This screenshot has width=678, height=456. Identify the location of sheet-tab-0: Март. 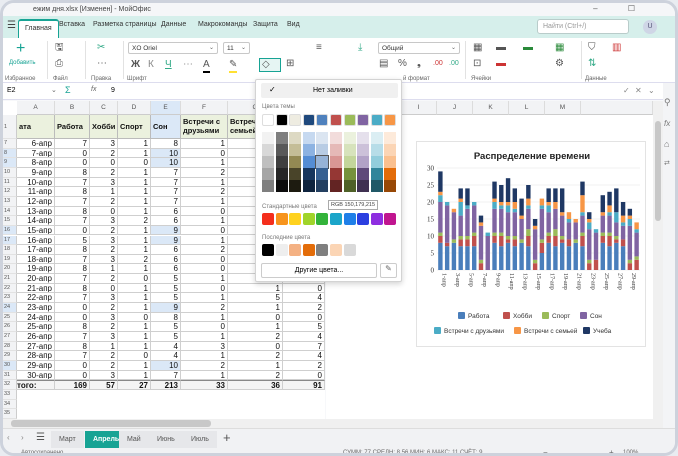
(67, 439).